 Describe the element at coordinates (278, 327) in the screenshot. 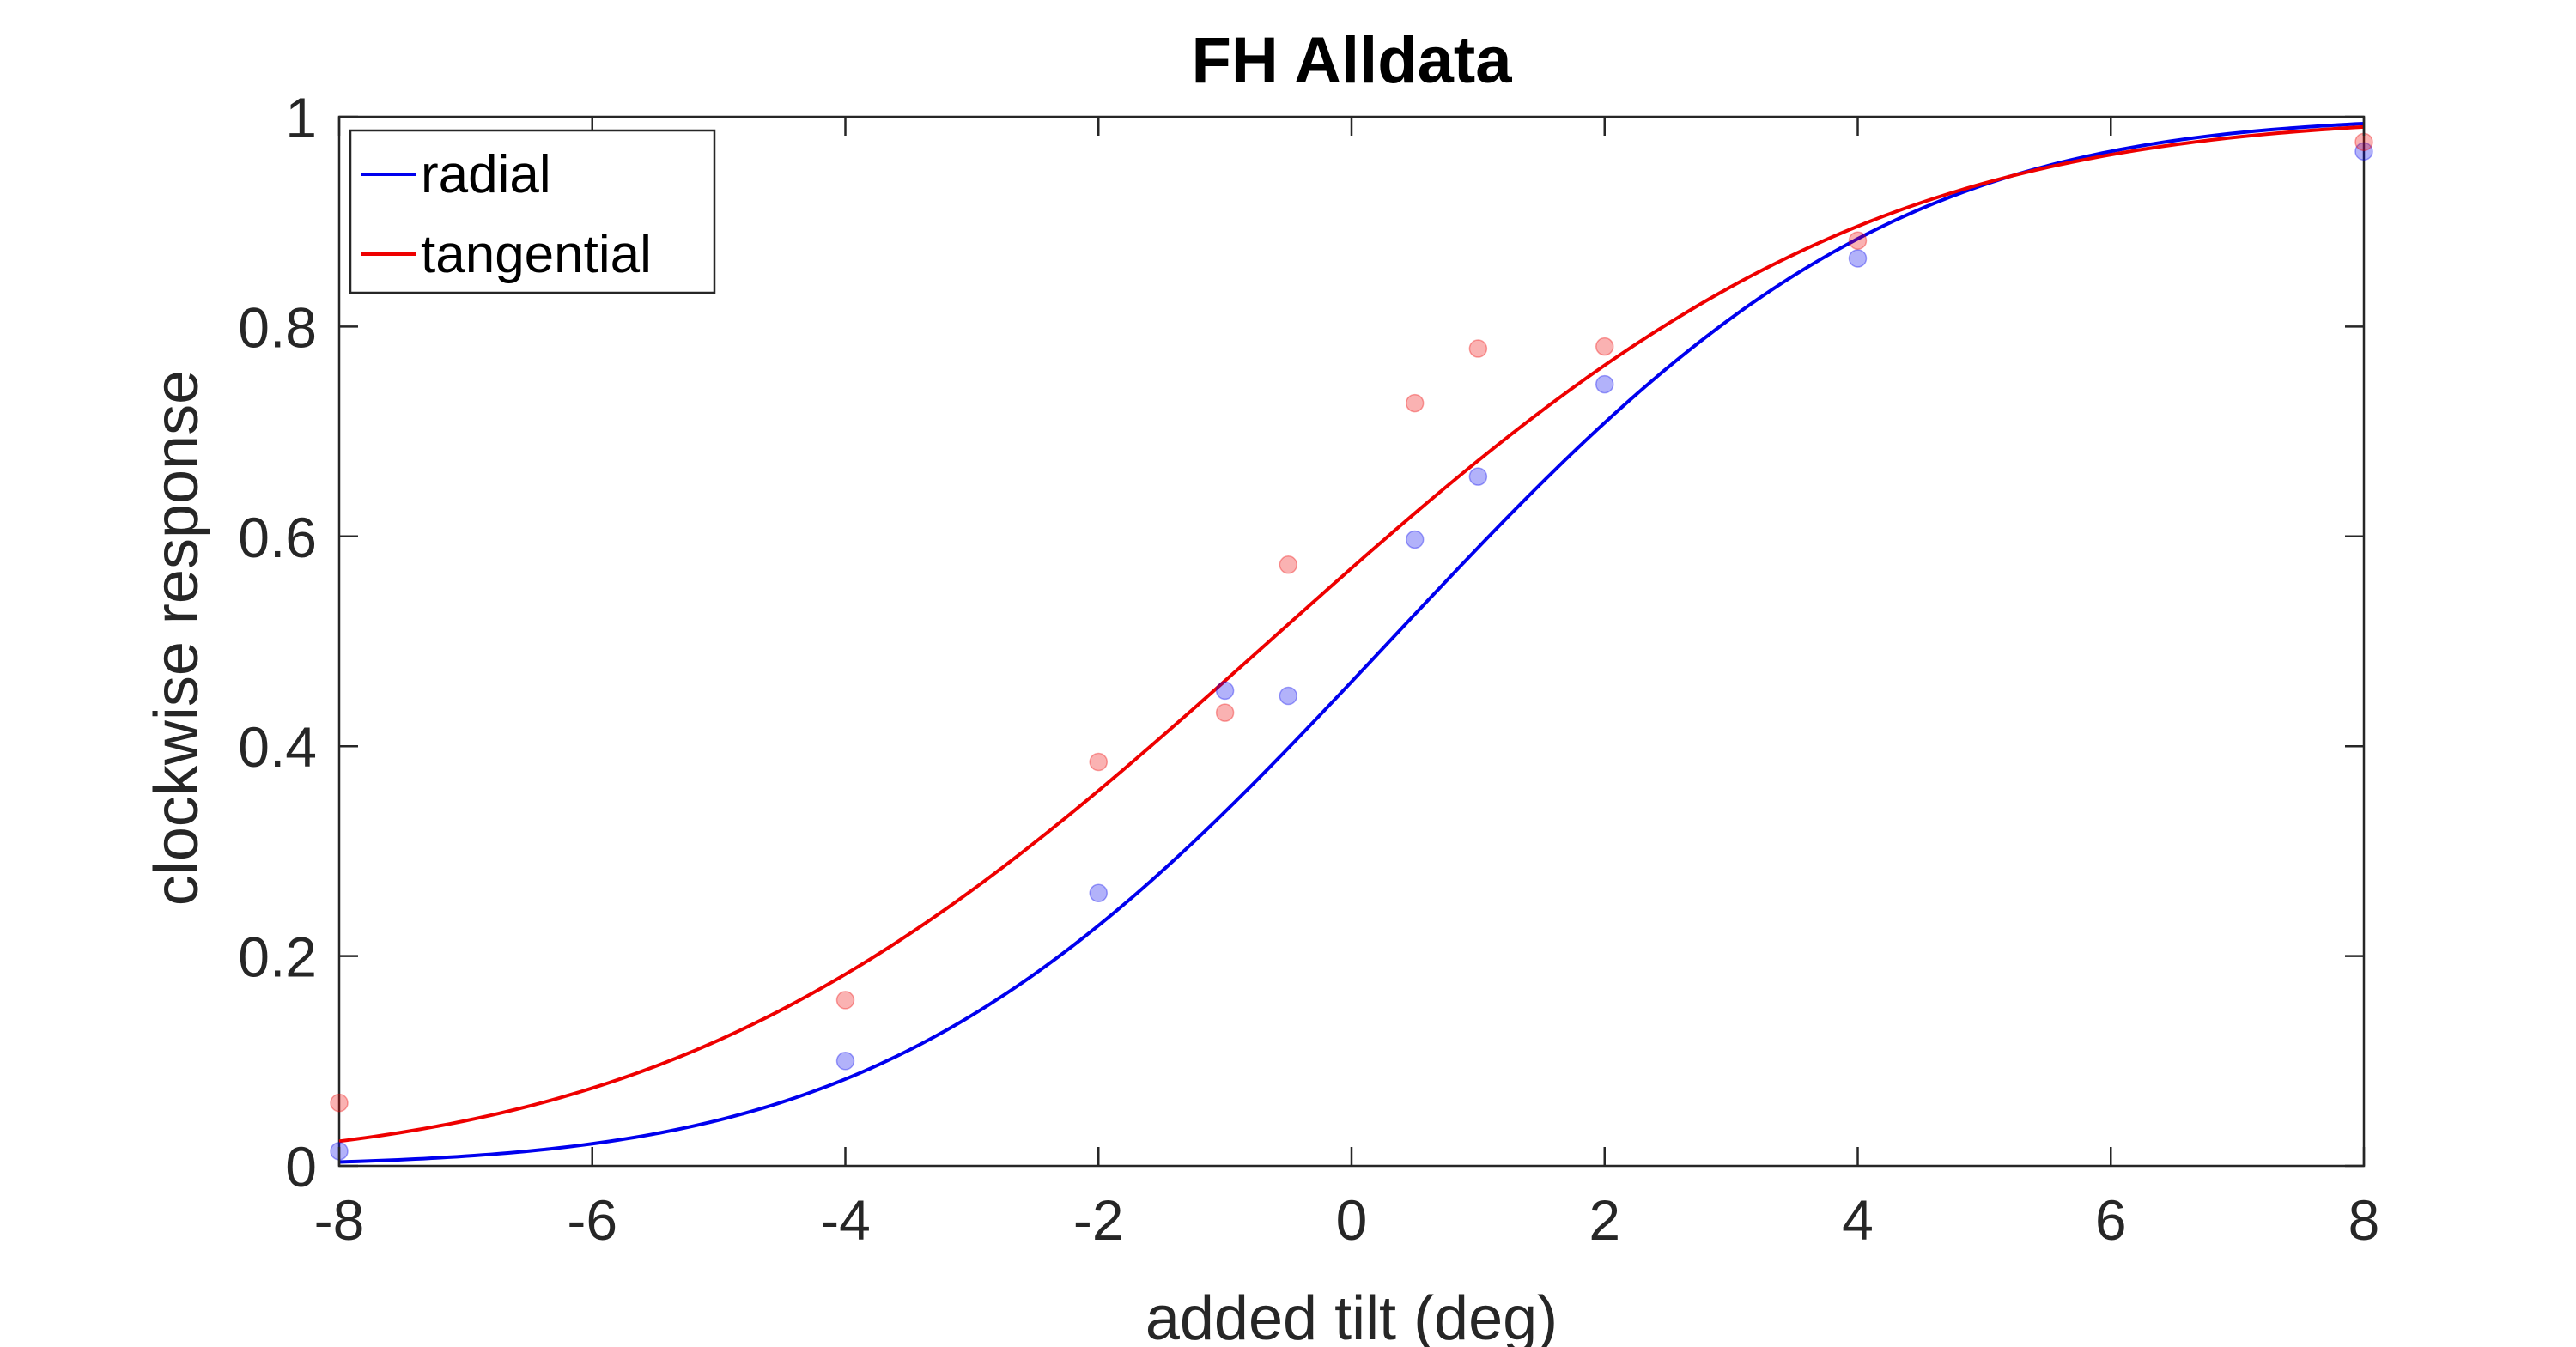

I see `y-tick-label: 0.8` at that location.